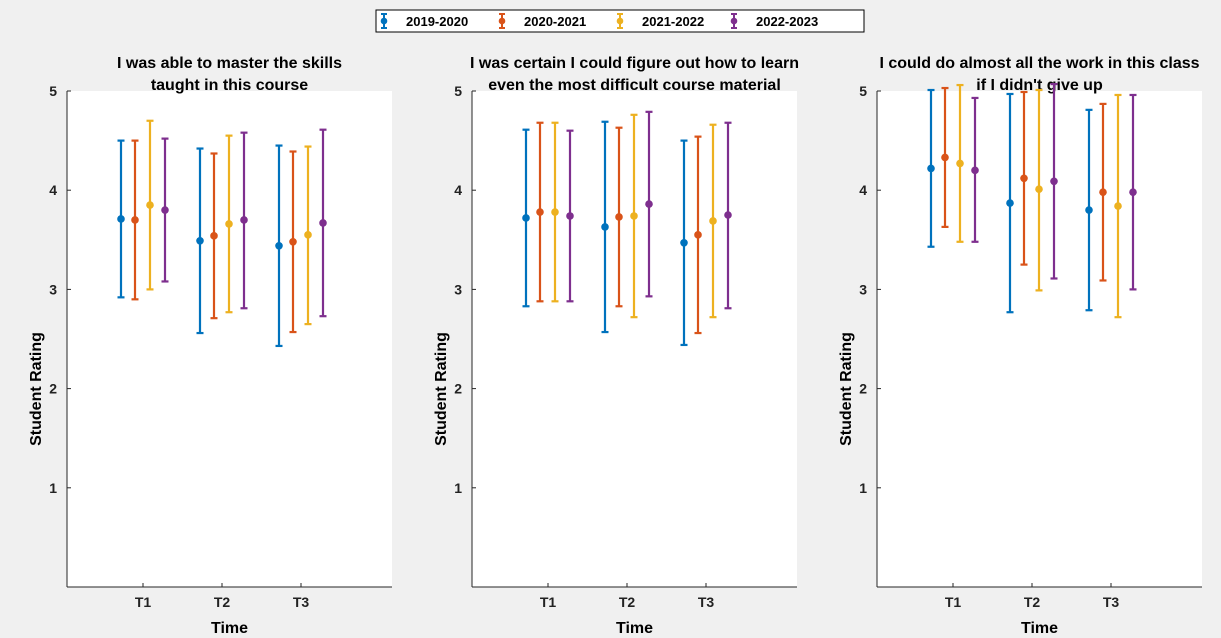 Image resolution: width=1221 pixels, height=638 pixels. What do you see at coordinates (437, 21) in the screenshot?
I see `legend-label: 2019-2020` at bounding box center [437, 21].